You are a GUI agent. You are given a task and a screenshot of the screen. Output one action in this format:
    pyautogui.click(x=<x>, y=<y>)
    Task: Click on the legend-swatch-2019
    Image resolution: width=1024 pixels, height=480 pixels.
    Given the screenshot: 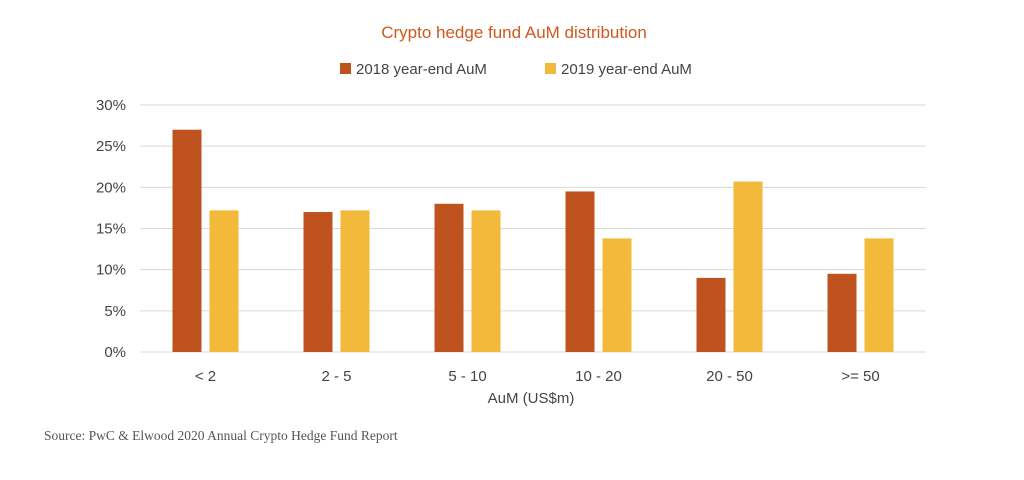 What is the action you would take?
    pyautogui.click(x=550, y=68)
    